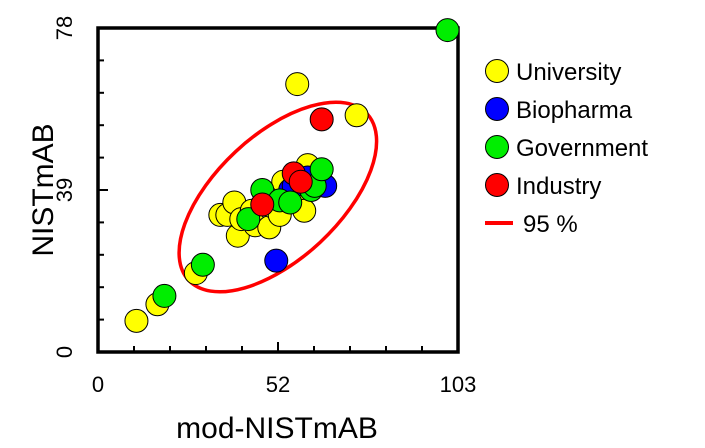 This screenshot has width=705, height=448. I want to click on legend-label: University, so click(568, 72).